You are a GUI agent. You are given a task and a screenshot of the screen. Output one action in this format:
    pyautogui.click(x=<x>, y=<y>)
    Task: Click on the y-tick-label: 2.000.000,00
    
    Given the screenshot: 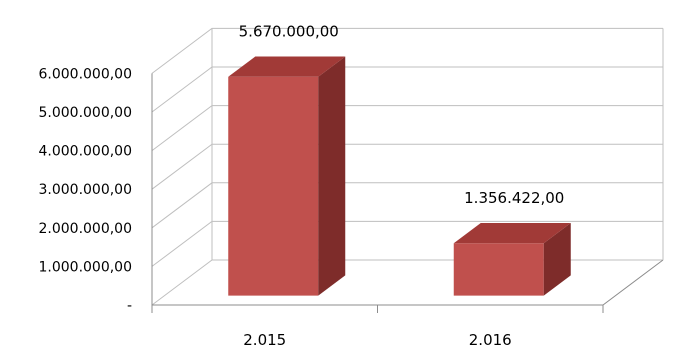 What is the action you would take?
    pyautogui.click(x=85, y=229)
    